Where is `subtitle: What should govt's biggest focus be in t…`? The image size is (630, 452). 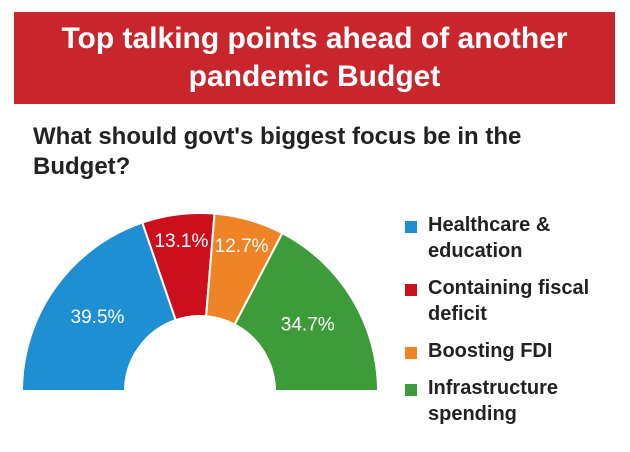 subtitle: What should govt's biggest focus be in t… is located at coordinates (277, 151).